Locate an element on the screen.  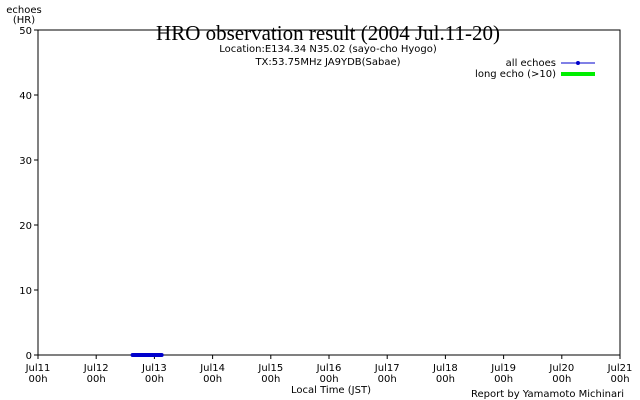
legend-marker is located at coordinates (578, 63).